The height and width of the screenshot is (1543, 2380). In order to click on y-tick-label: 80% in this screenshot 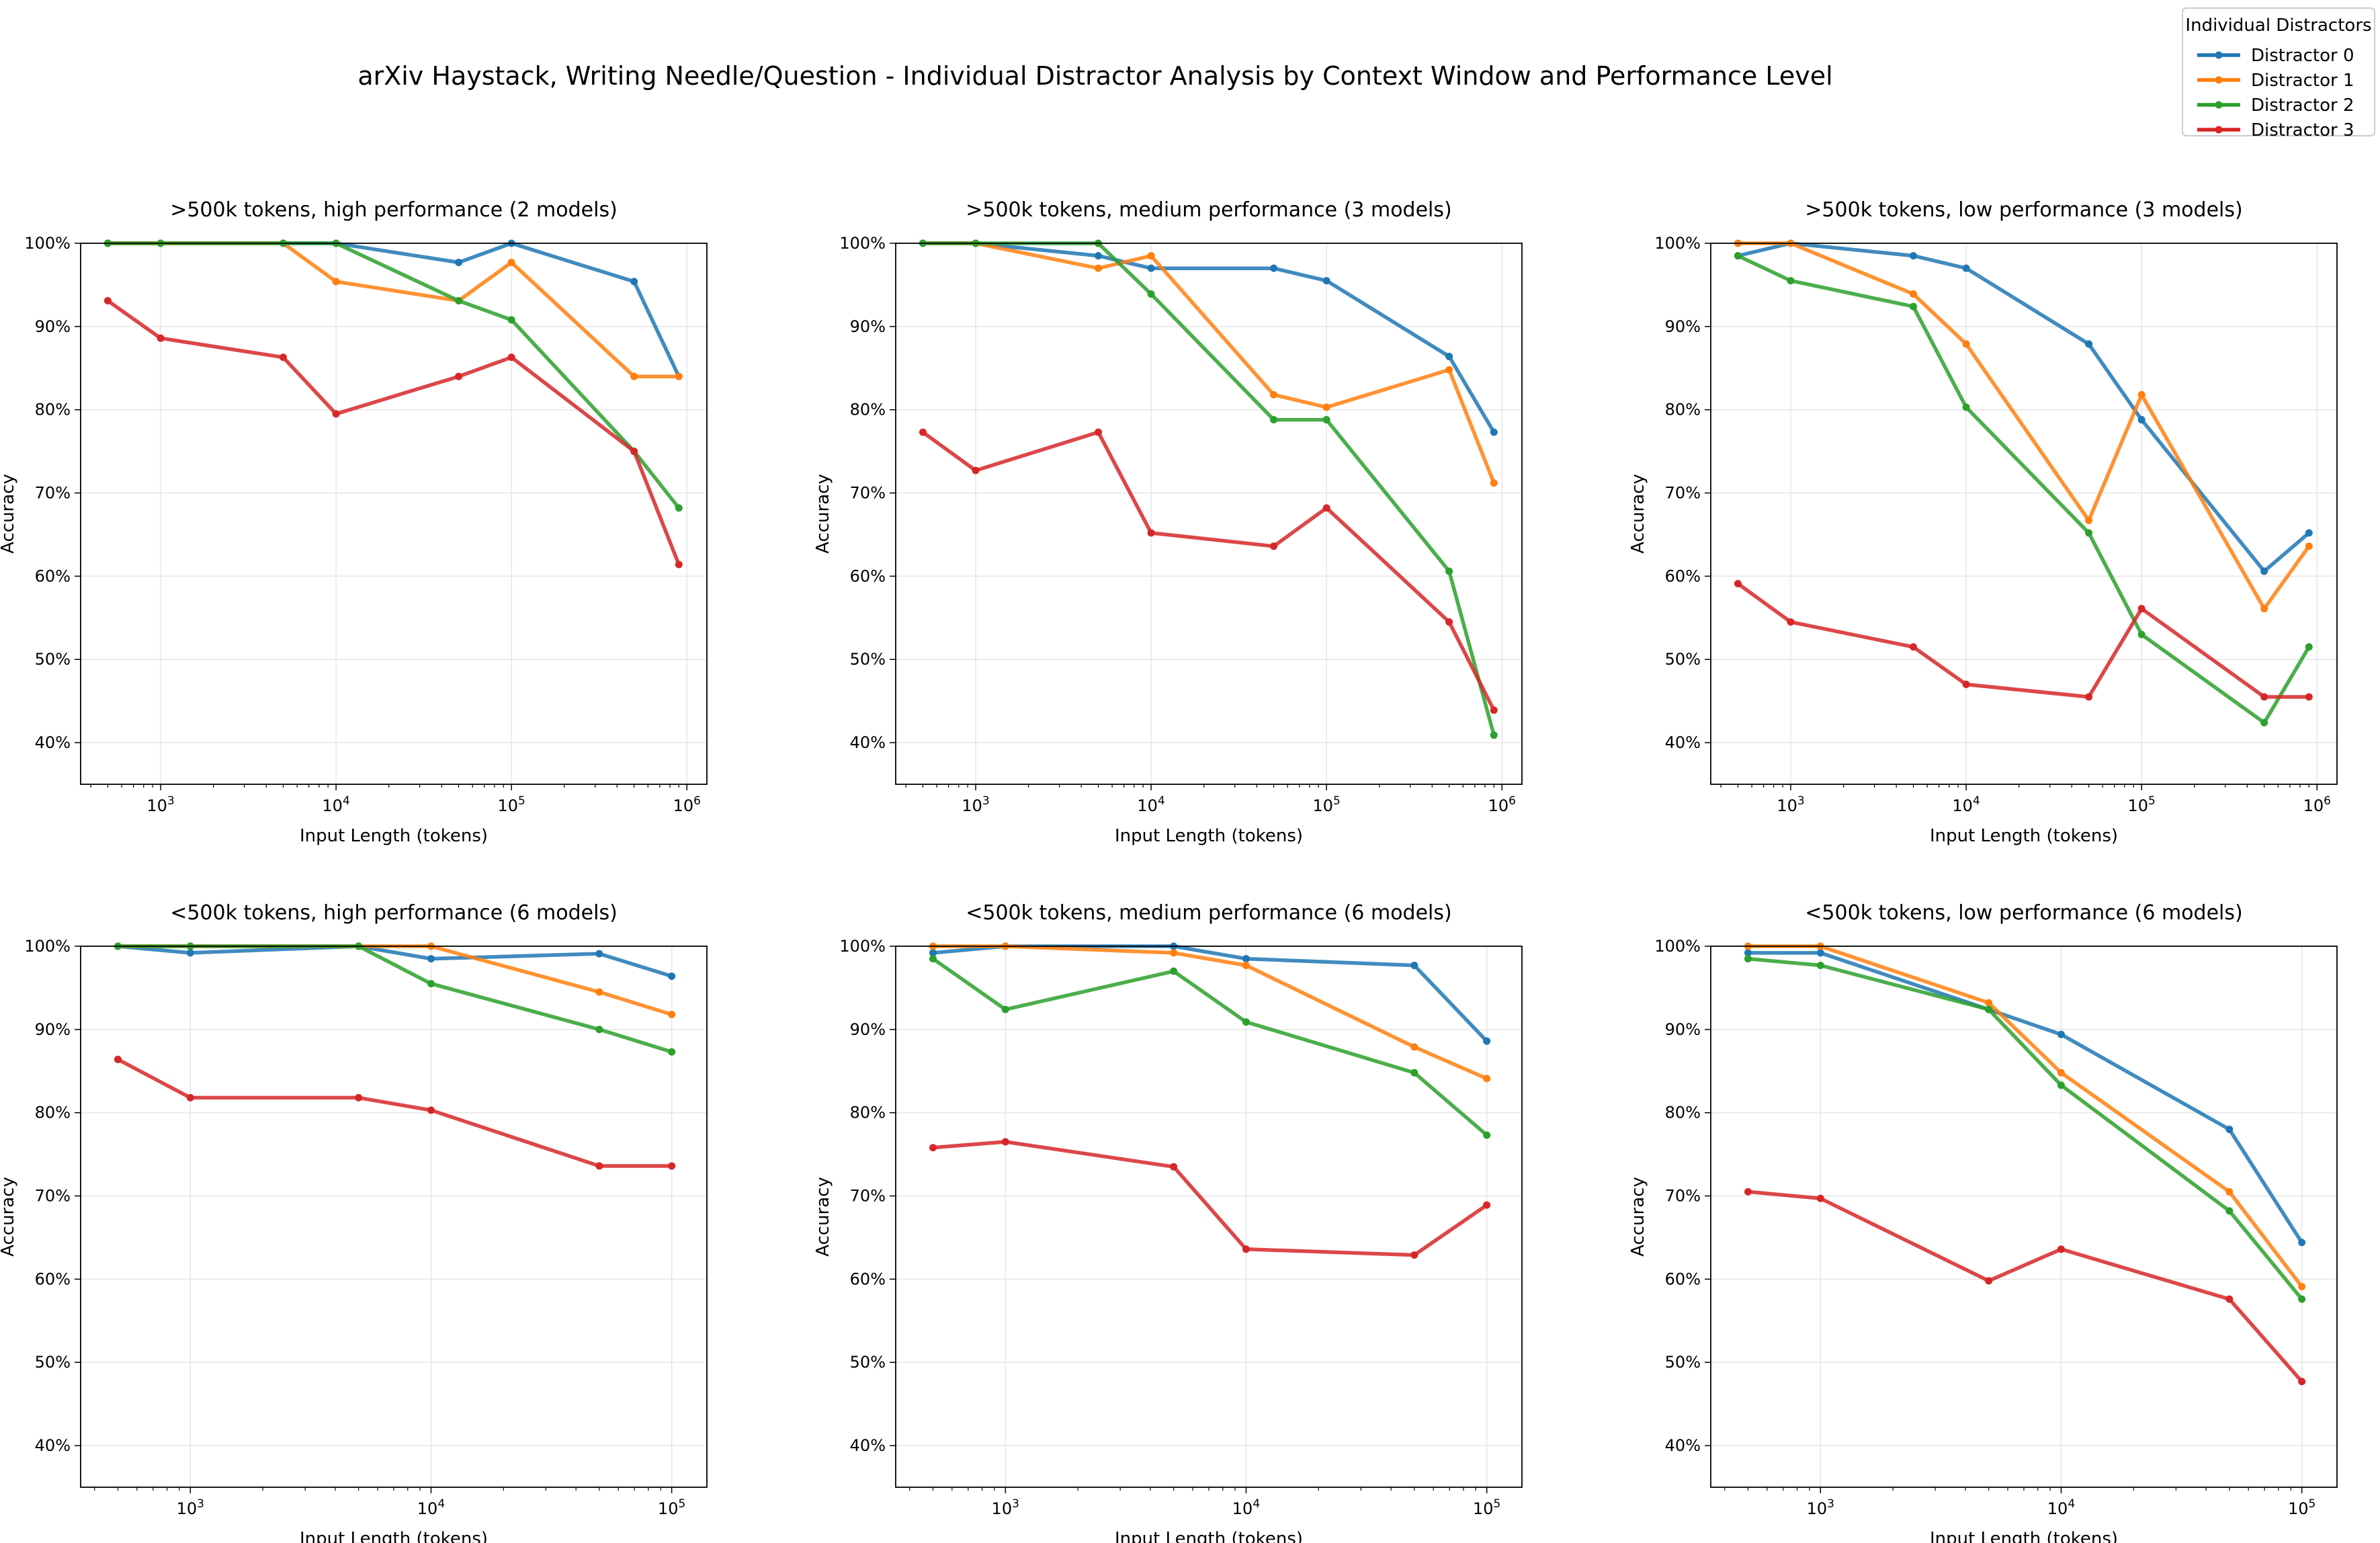, I will do `click(868, 410)`.